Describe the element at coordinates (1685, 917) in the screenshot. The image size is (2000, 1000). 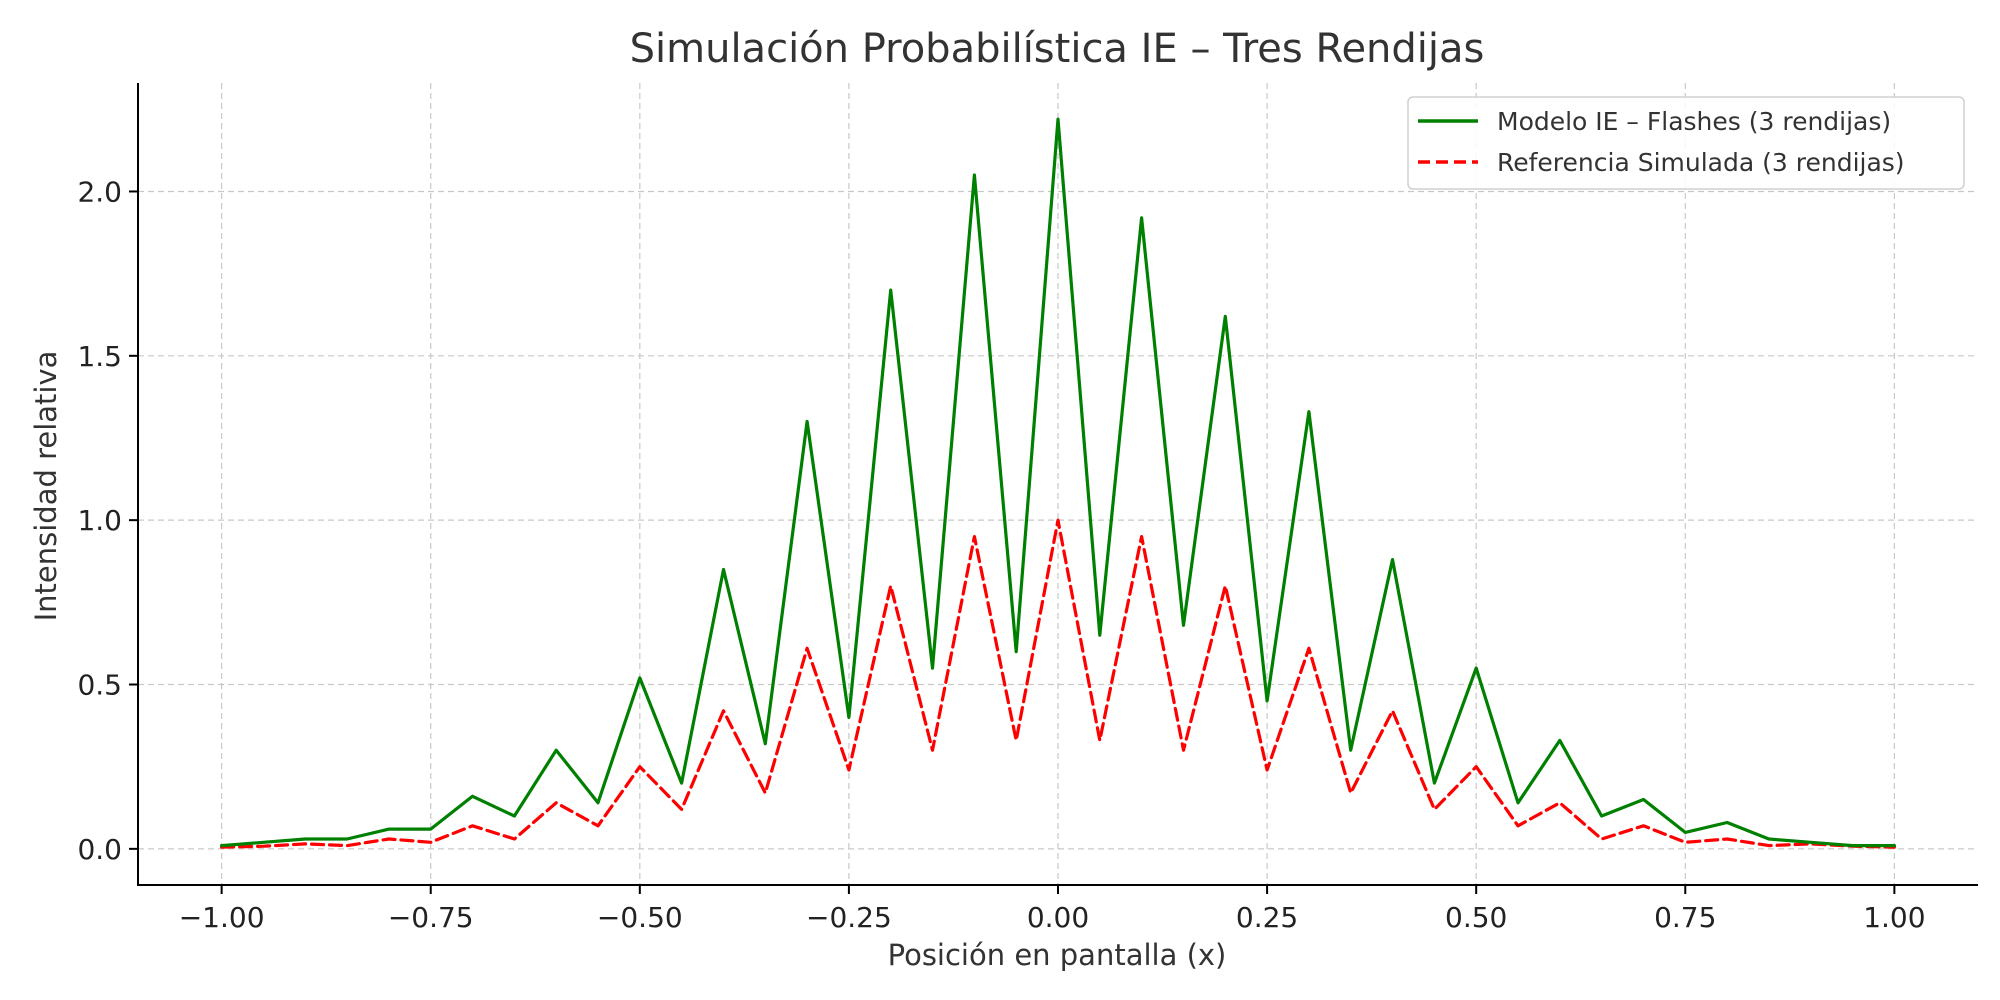
I see `x-tick-label: 0.75` at that location.